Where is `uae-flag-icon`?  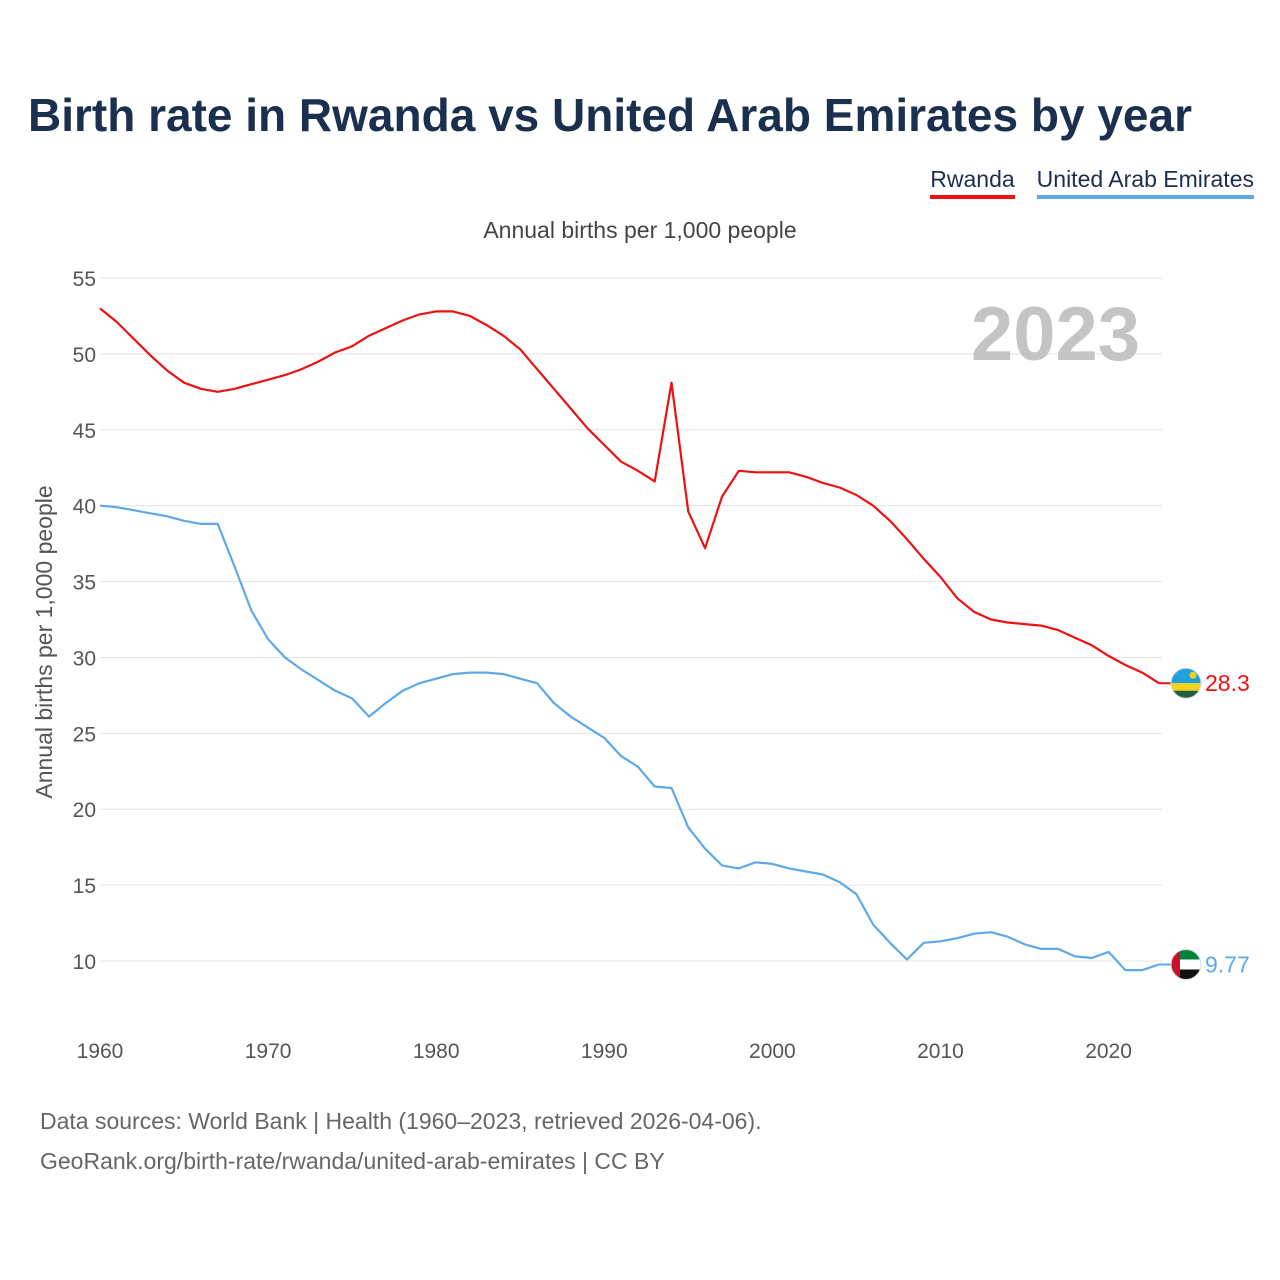 uae-flag-icon is located at coordinates (1186, 964).